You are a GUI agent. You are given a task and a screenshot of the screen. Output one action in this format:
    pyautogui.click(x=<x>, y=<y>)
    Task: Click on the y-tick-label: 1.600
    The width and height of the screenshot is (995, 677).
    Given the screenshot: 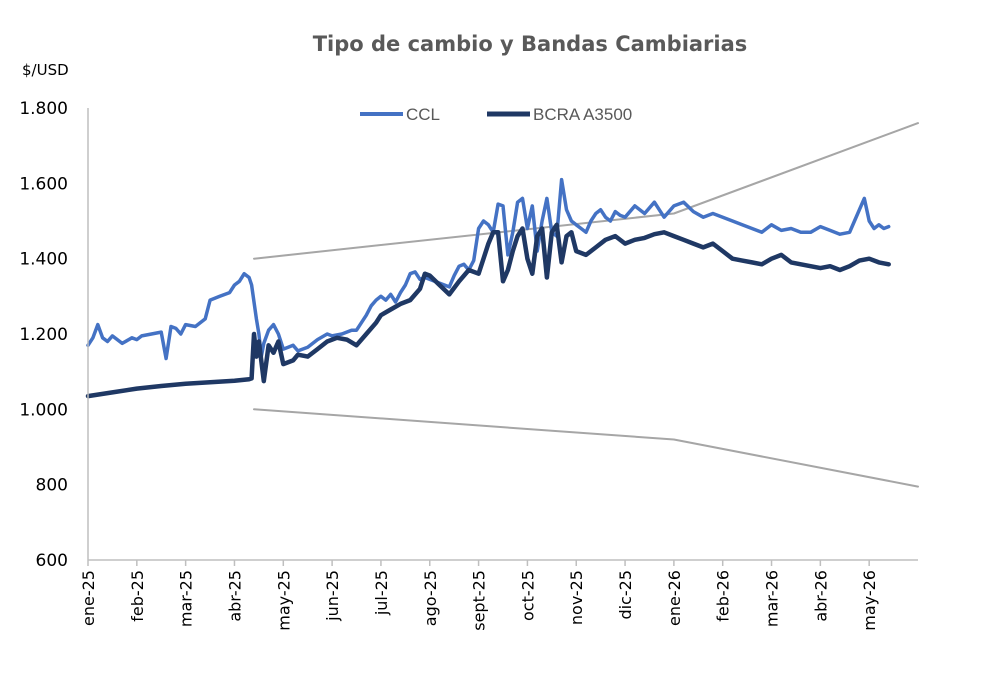 What is the action you would take?
    pyautogui.click(x=43, y=184)
    